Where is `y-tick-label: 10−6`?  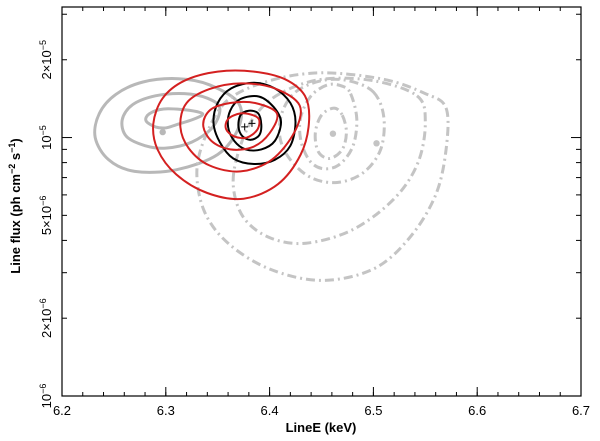 y-tick-label: 10−6 is located at coordinates (46, 396).